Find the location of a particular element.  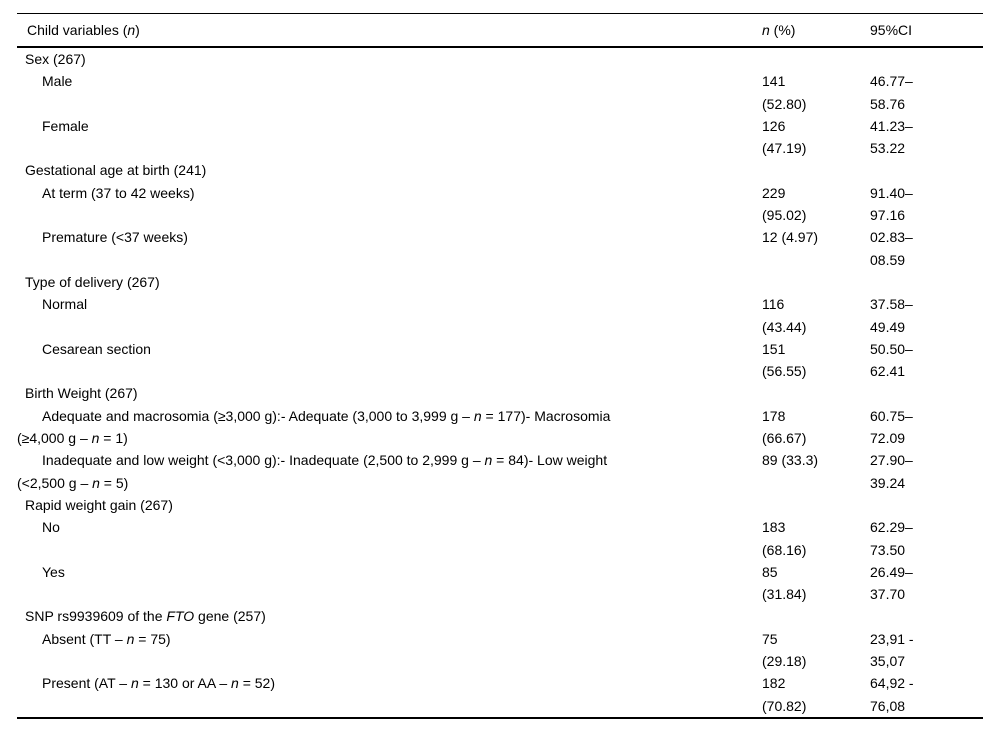

table-row-rapid-gain-yes: Yes 85 (31.84) 26.49– 37.70 is located at coordinates (500, 583).